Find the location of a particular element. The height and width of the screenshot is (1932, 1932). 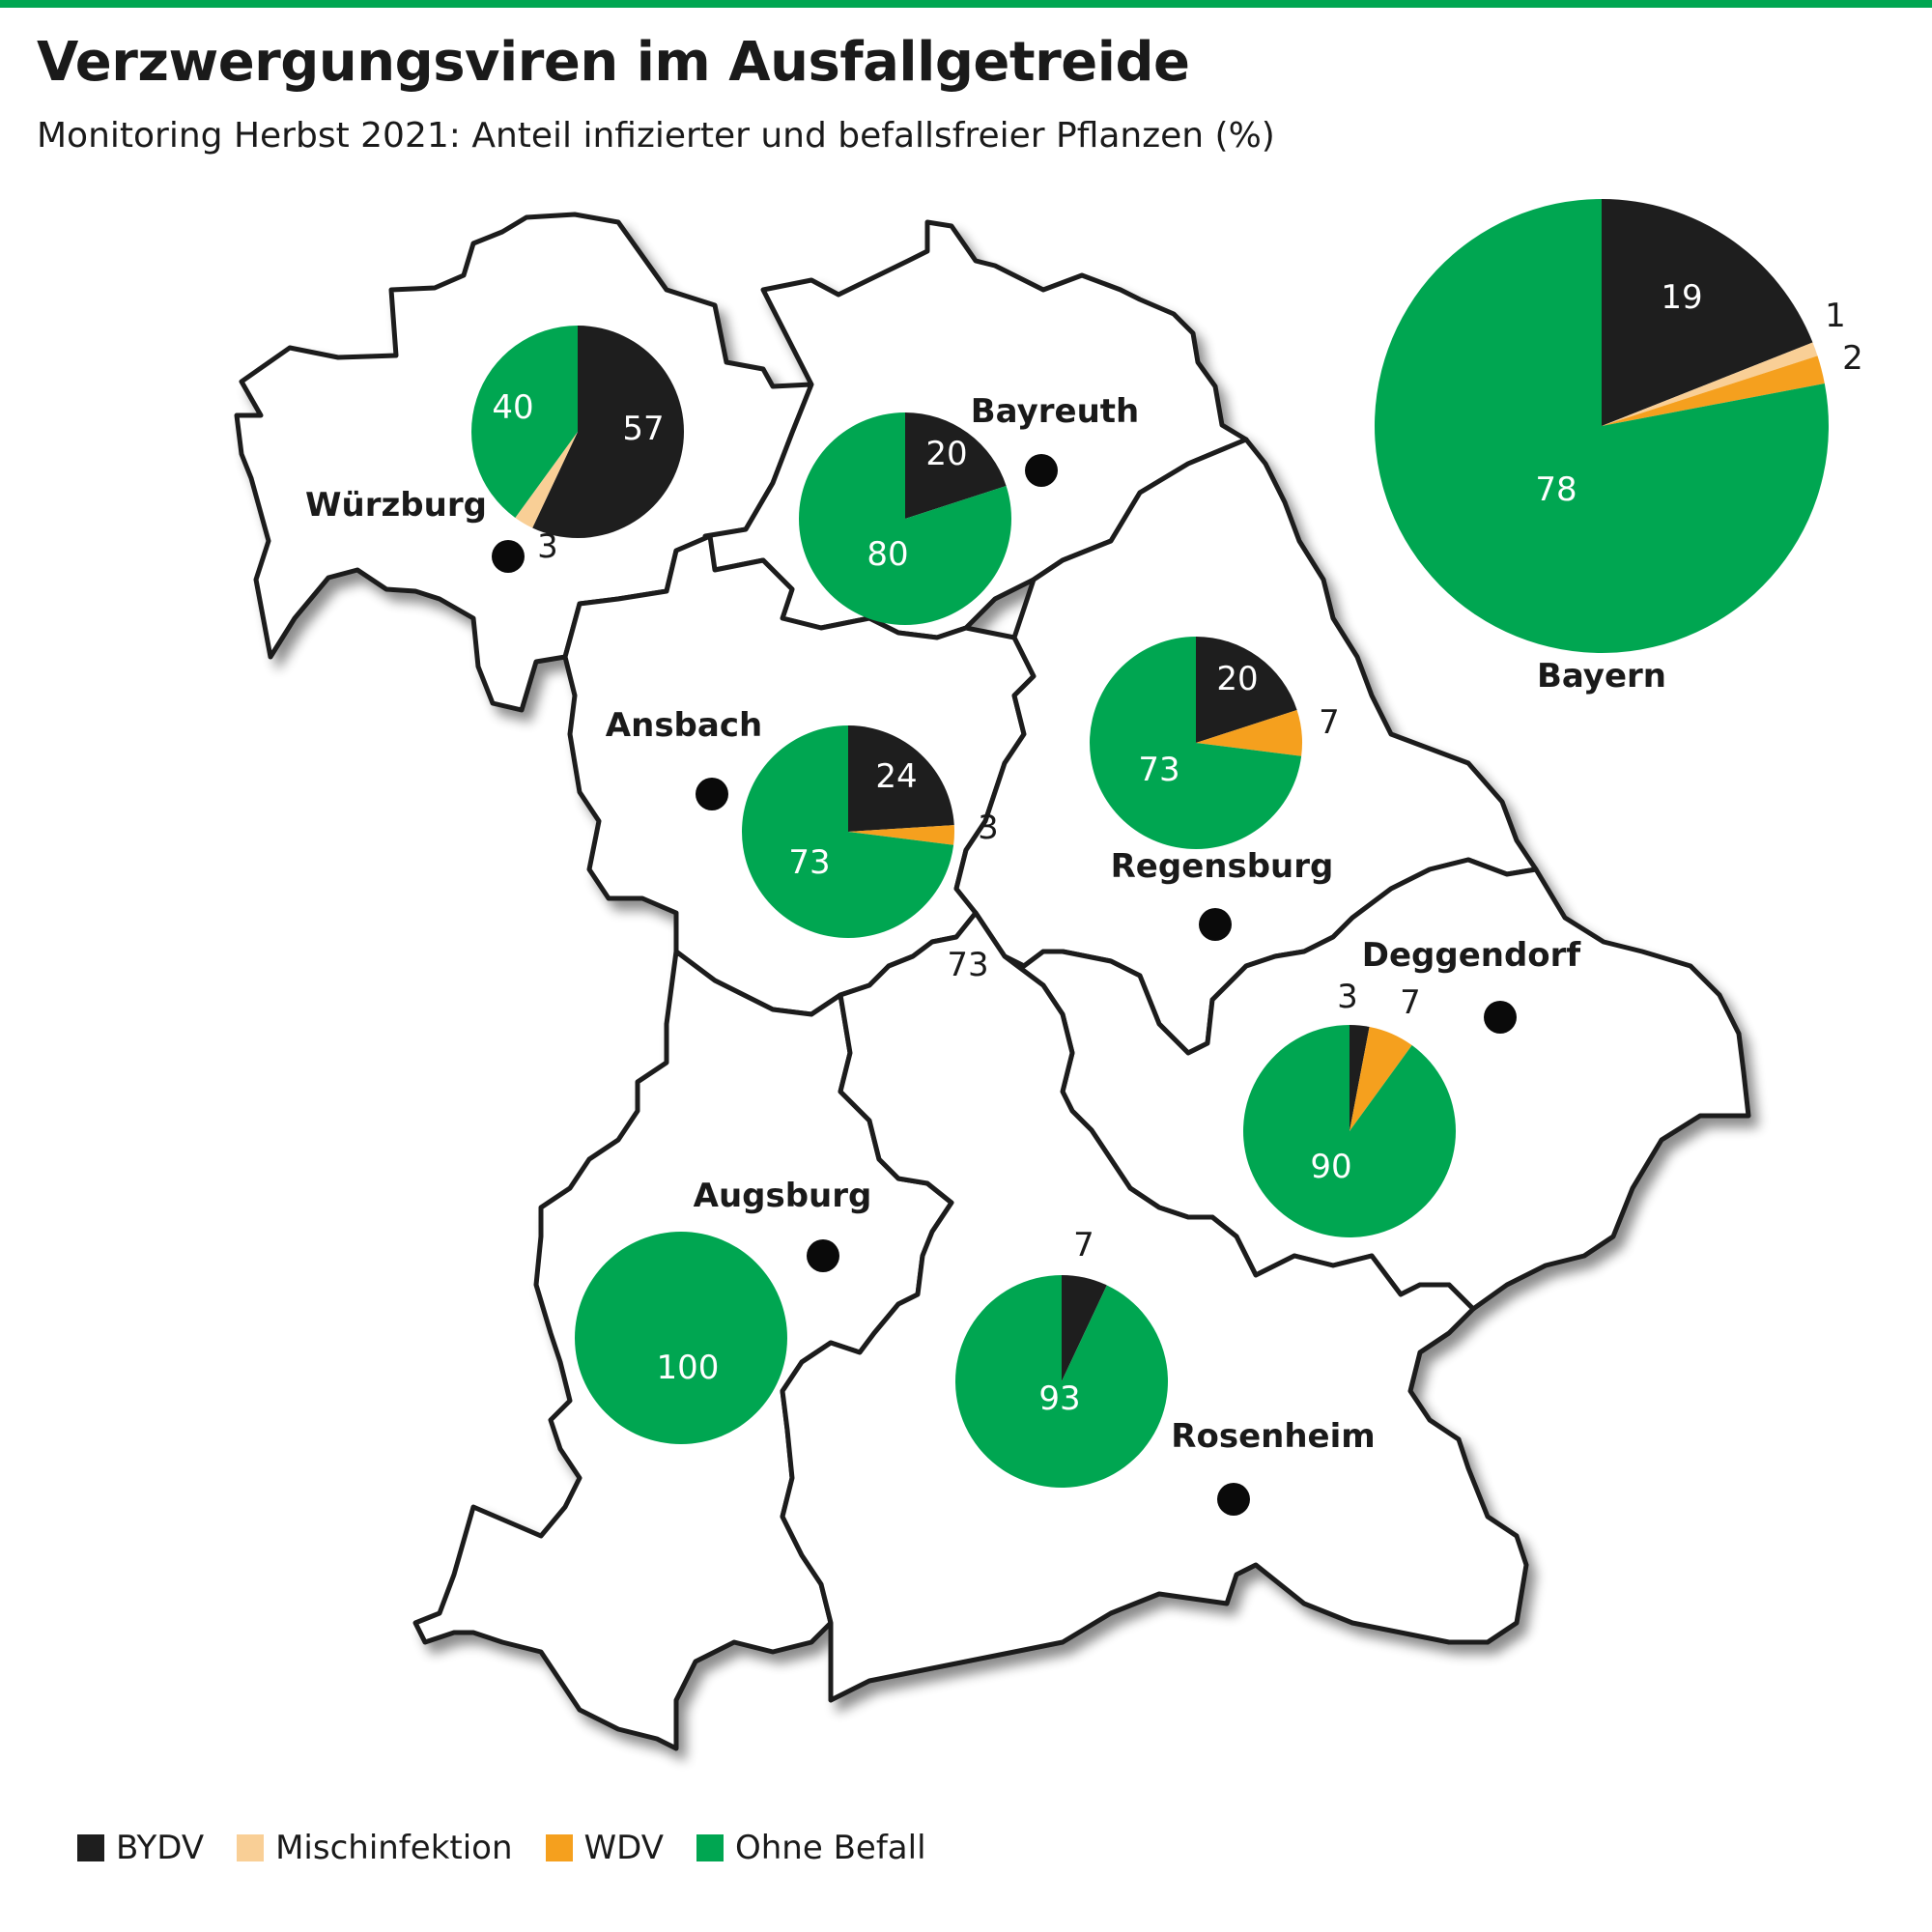

legend-item-ohne-befall: Ohne Befall is located at coordinates (811, 1848).